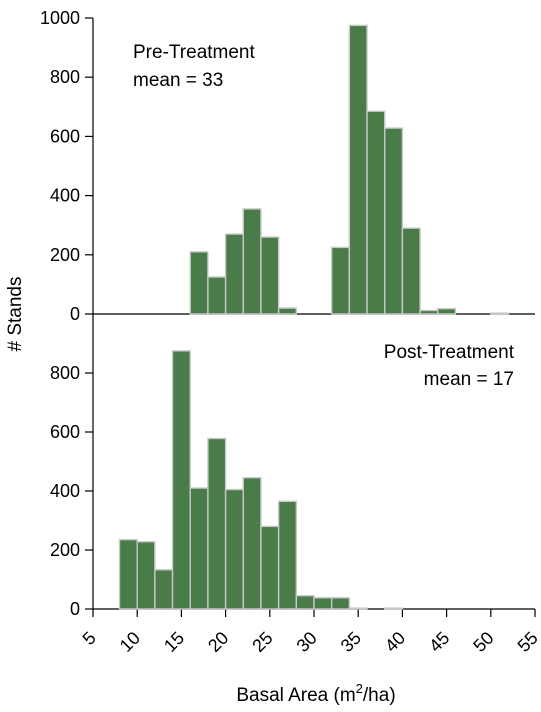 This screenshot has width=541, height=712. What do you see at coordinates (439, 642) in the screenshot?
I see `x-tick-label-45: 45` at bounding box center [439, 642].